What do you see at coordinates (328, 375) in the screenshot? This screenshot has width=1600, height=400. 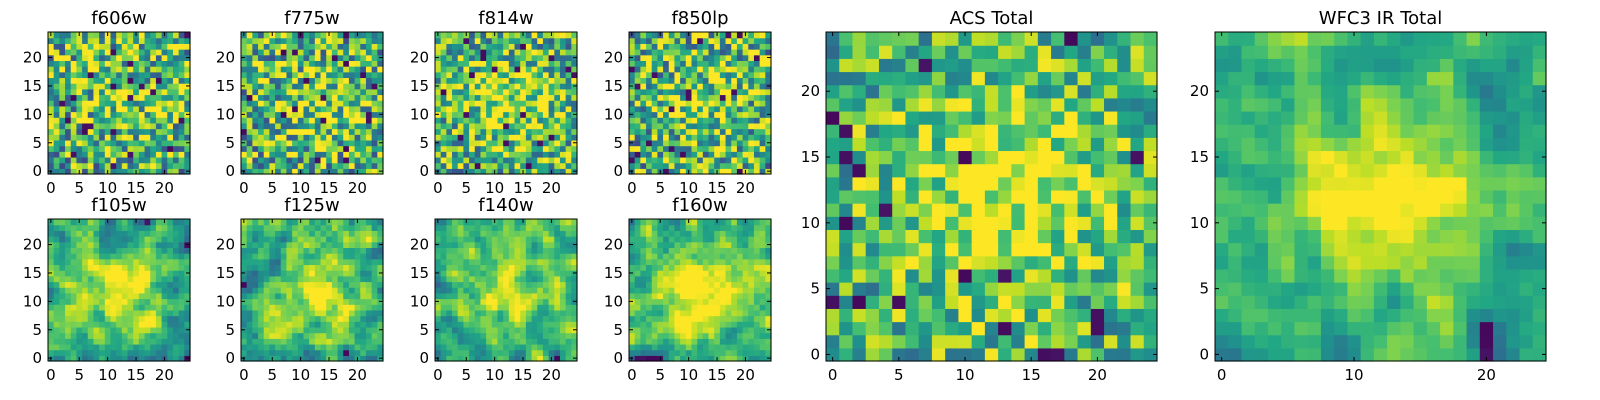 I see `x-tick-label: 15` at bounding box center [328, 375].